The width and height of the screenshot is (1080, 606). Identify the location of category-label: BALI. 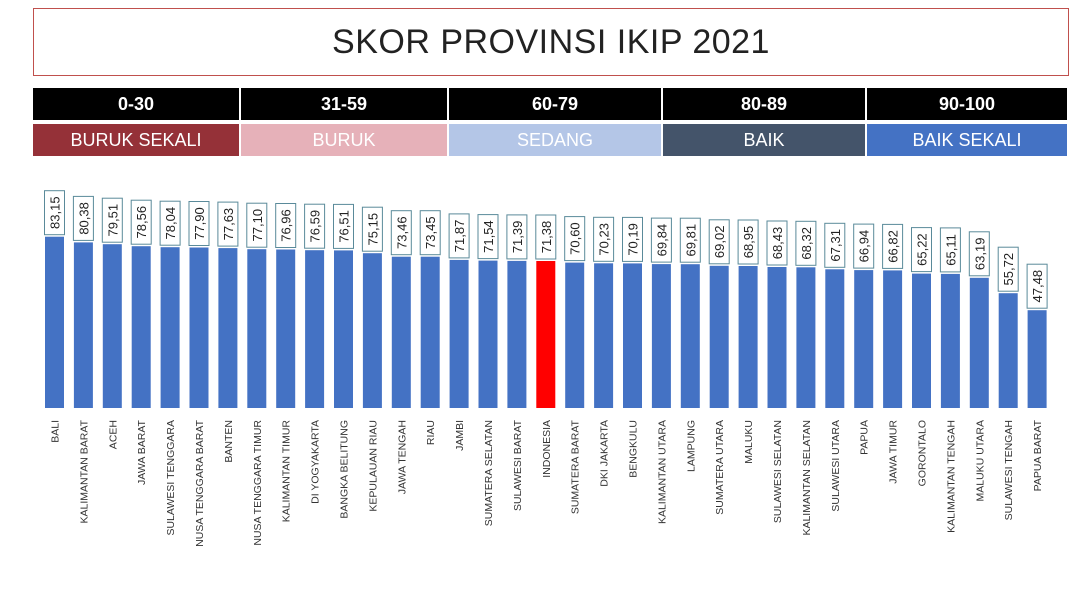
(56, 431).